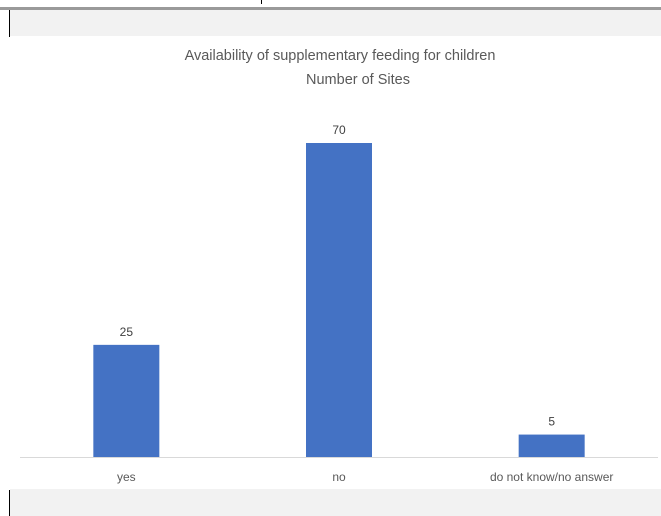 Image resolution: width=661 pixels, height=516 pixels. I want to click on x-tick-label: yes, so click(126, 477).